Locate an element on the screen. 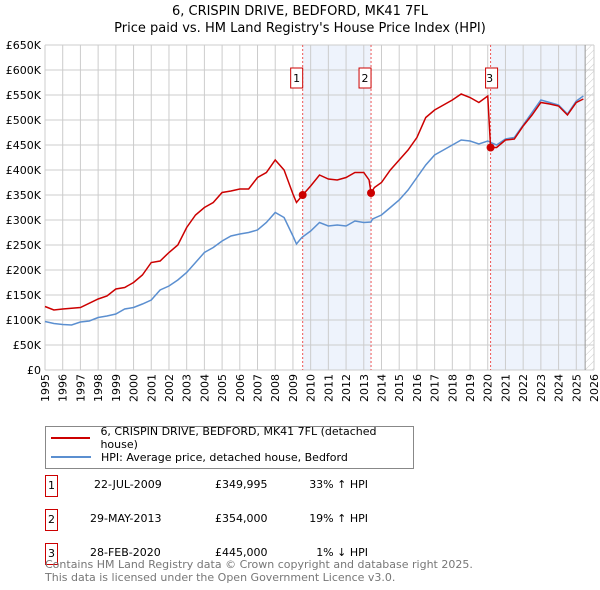  sale-date: 29-MAY-2013 is located at coordinates (126, 518).